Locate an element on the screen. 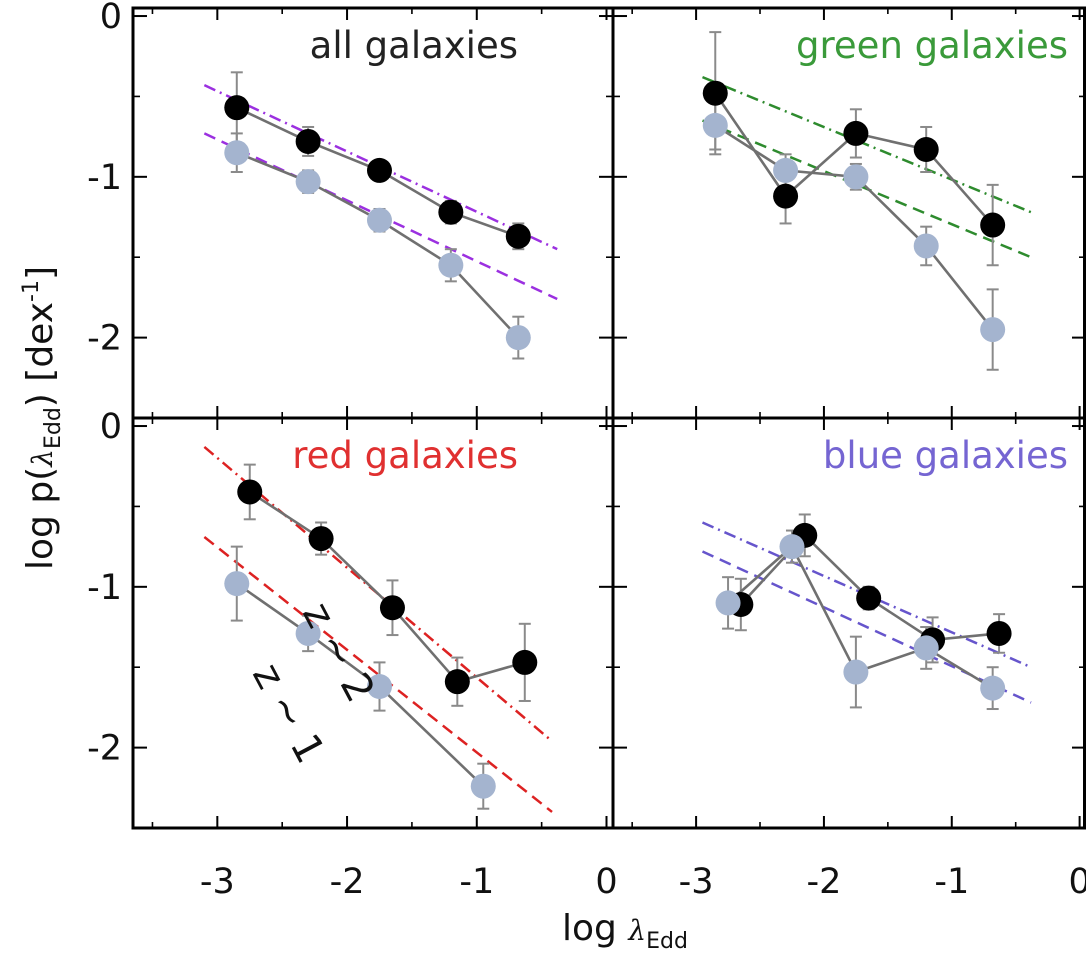 This screenshot has height=958, width=1086. fit-line-dash-dot is located at coordinates (867, 144).